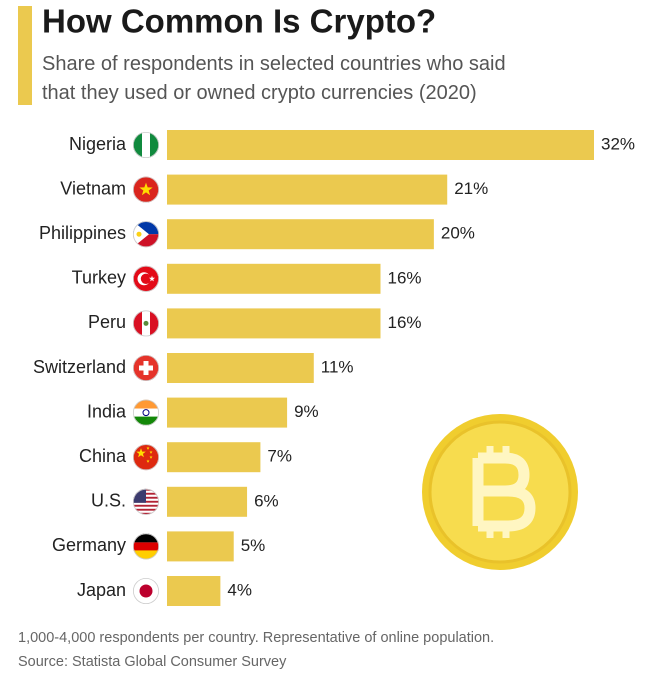  I want to click on source: Source: Statista Global Consumer Survey, so click(152, 662).